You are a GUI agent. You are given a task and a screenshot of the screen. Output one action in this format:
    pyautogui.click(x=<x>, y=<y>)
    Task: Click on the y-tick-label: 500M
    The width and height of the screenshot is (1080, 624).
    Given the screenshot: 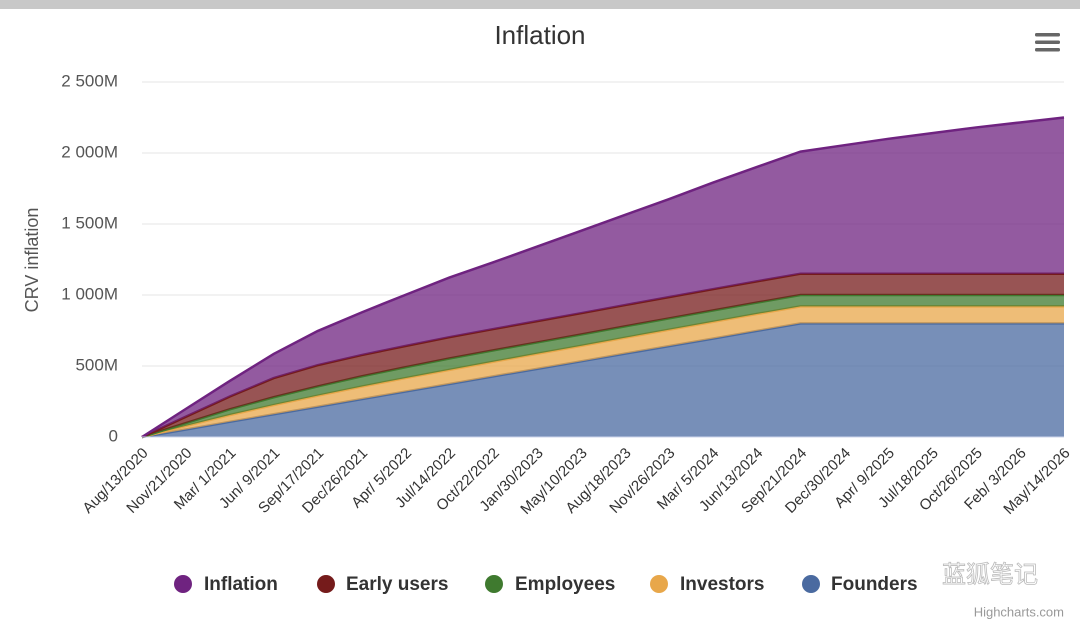 What is the action you would take?
    pyautogui.click(x=96, y=364)
    